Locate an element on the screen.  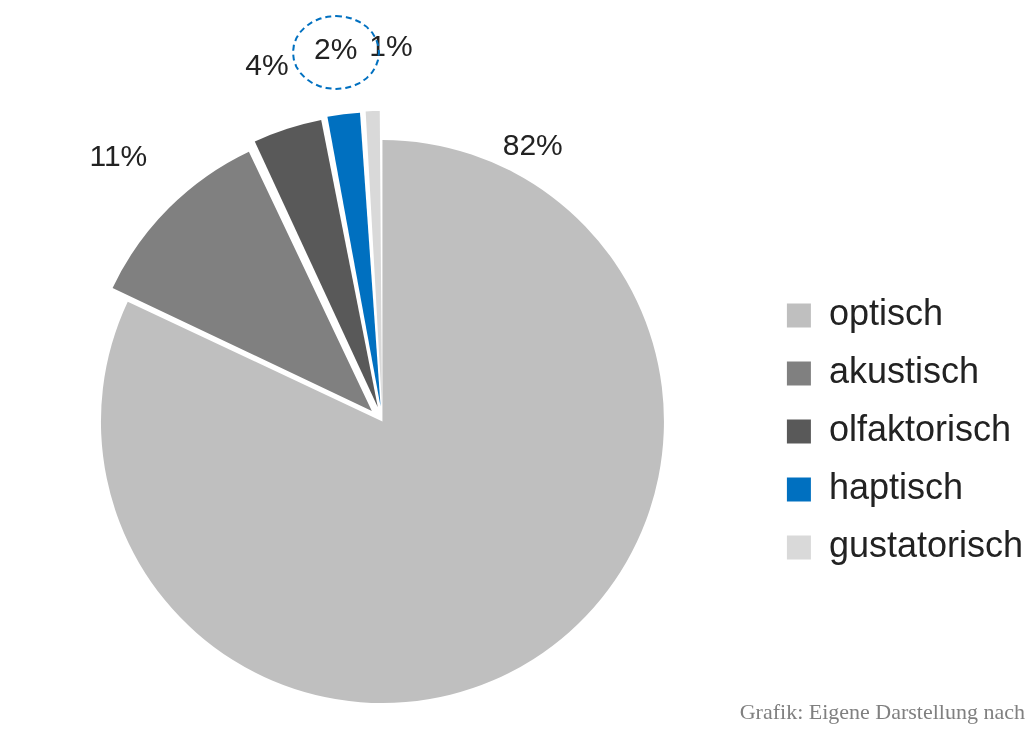
legend-label: akustisch is located at coordinates (903, 371).